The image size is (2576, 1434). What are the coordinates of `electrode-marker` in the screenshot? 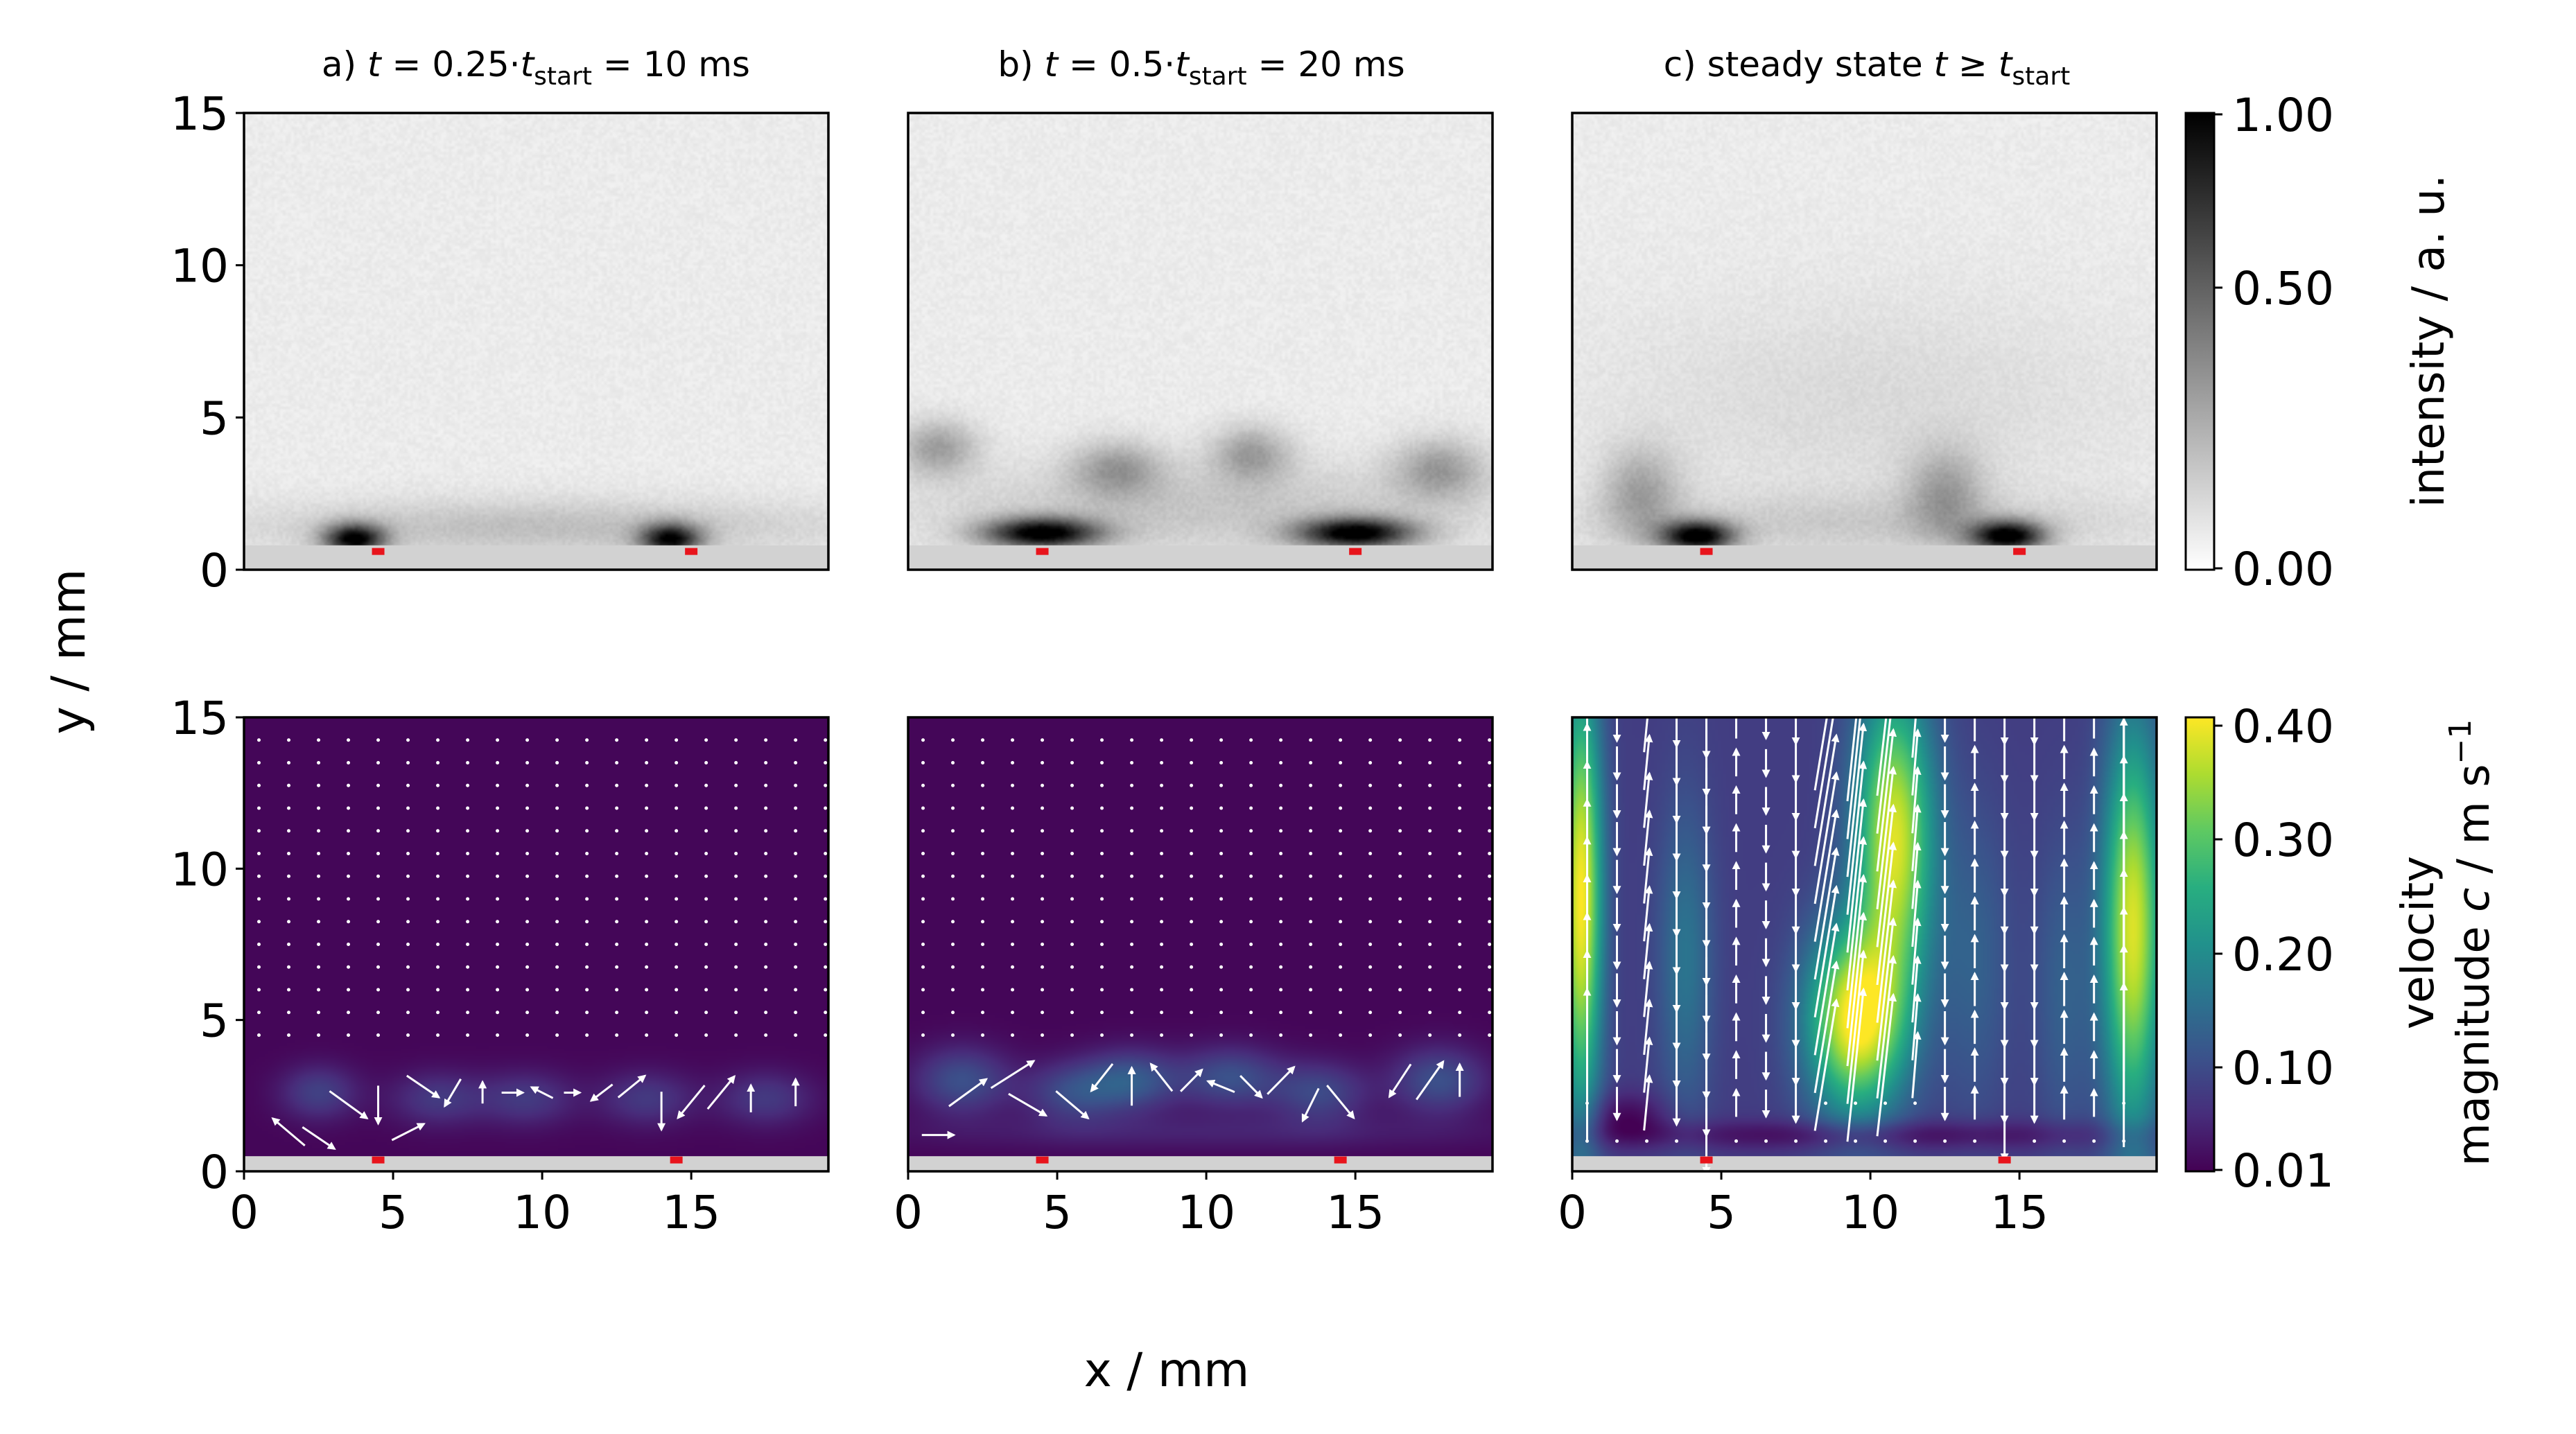 It's located at (676, 1160).